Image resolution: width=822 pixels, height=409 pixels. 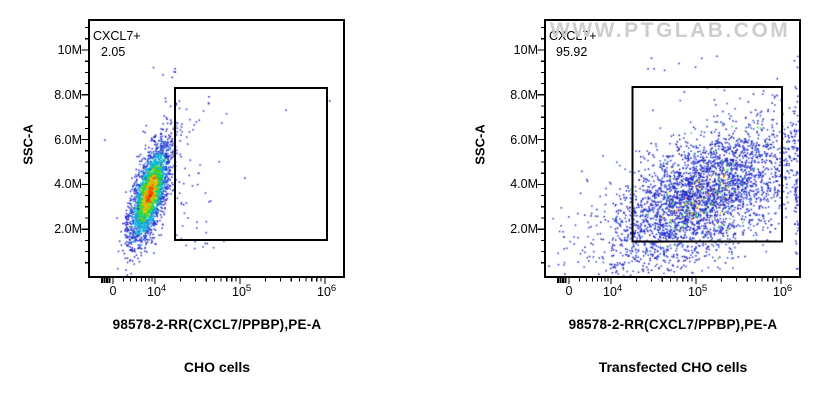 What do you see at coordinates (217, 367) in the screenshot?
I see `plot-title: CHO cells` at bounding box center [217, 367].